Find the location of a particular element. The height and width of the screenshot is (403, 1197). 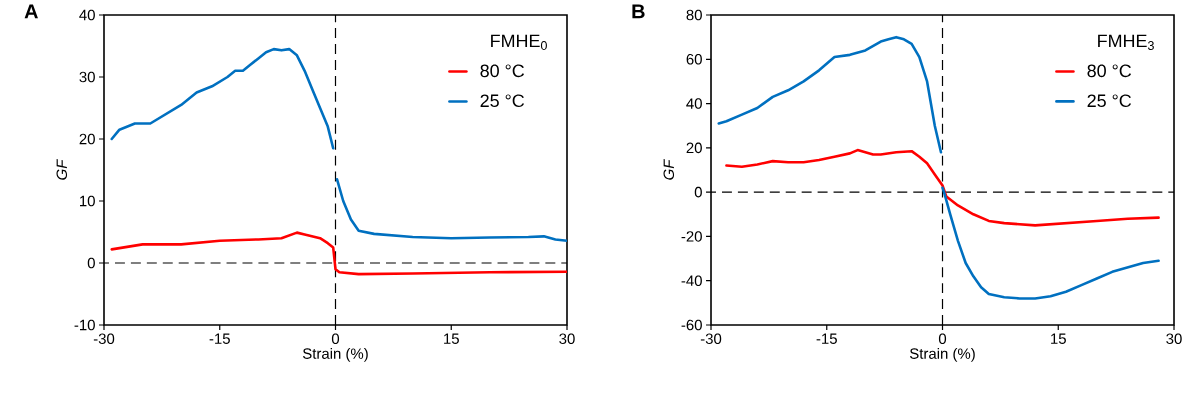

legend-title: FMHE$_{3}$ is located at coordinates (1126, 42).